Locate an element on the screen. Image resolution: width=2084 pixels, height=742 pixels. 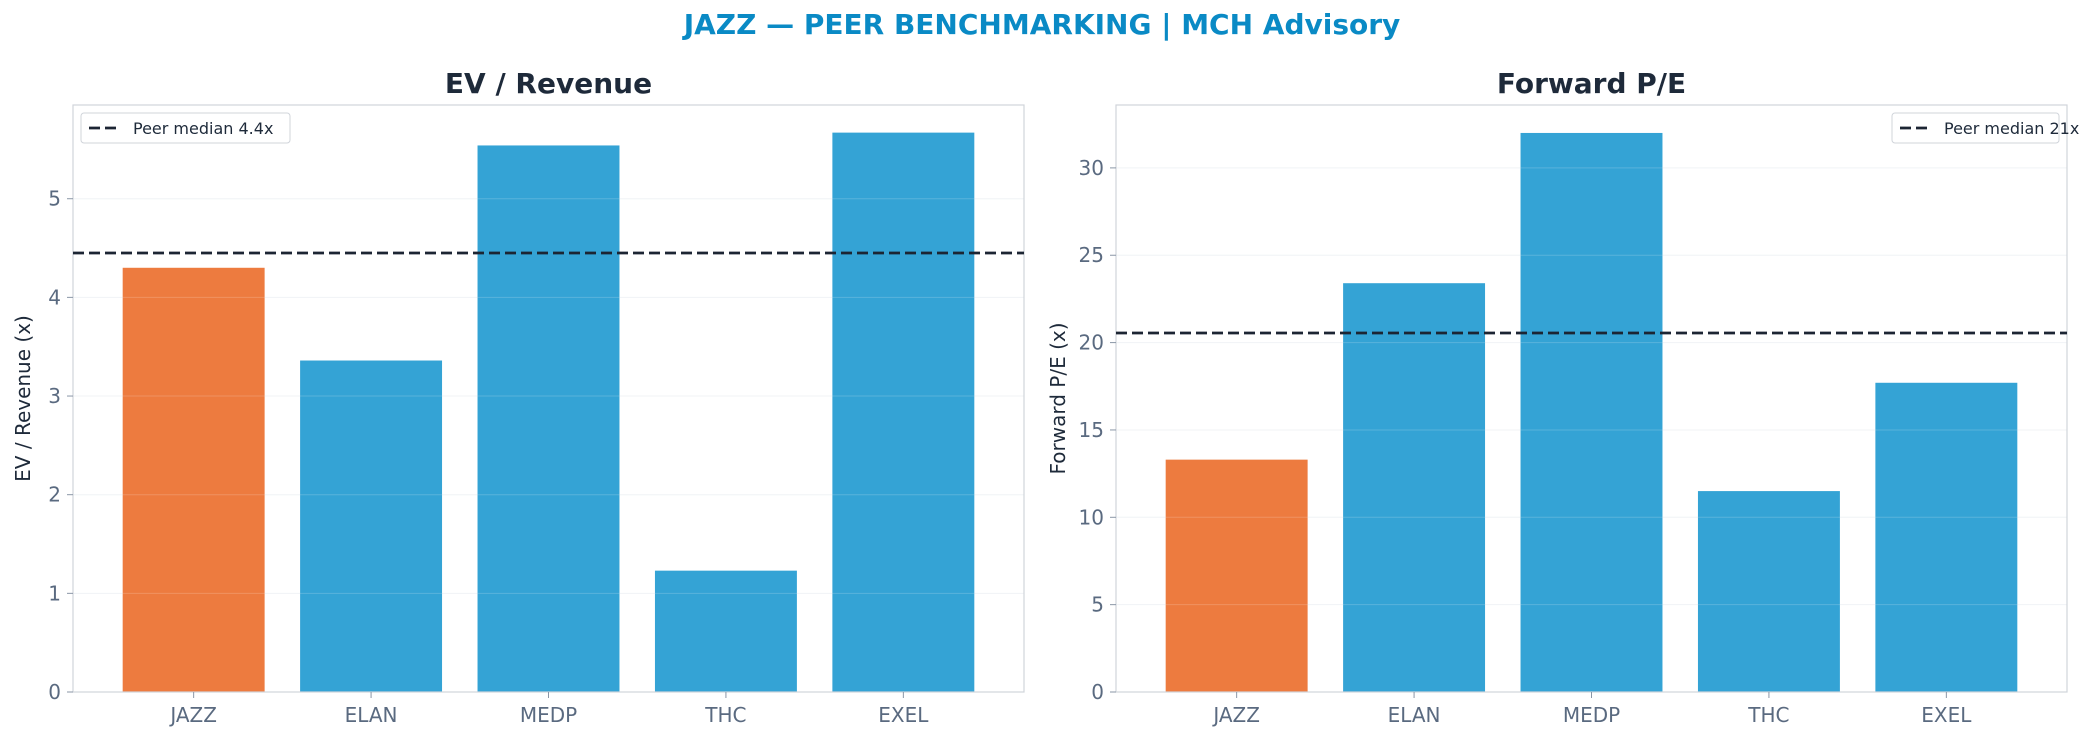
y-tick-label: 3 is located at coordinates (54, 396).